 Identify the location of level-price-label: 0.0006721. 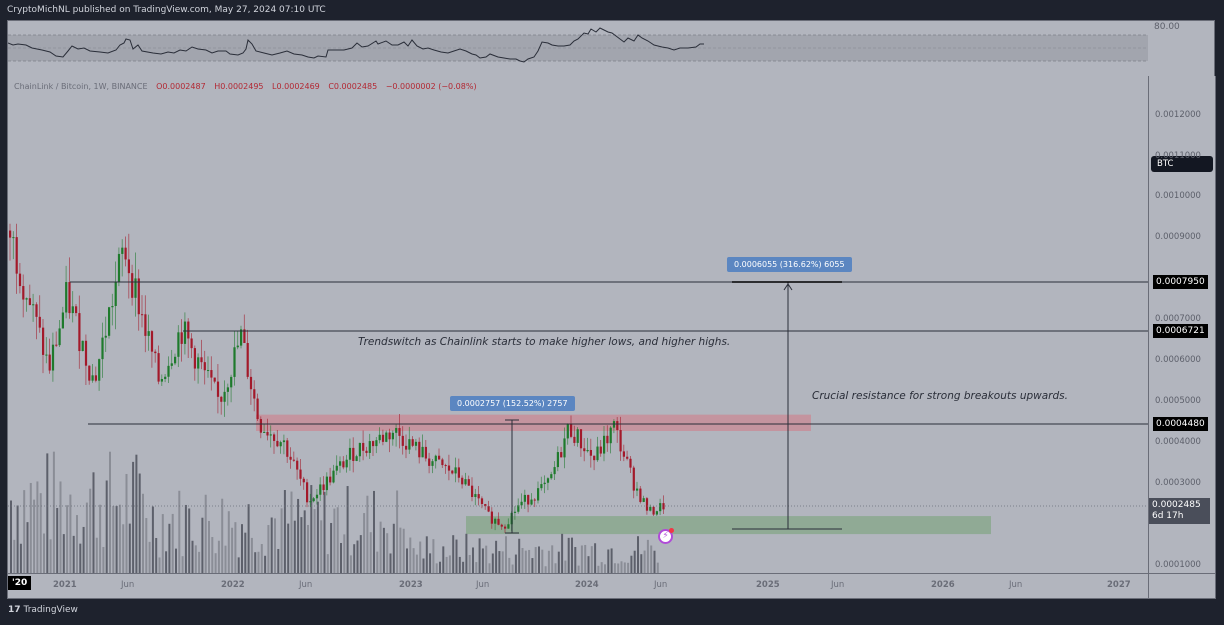
(1180, 331).